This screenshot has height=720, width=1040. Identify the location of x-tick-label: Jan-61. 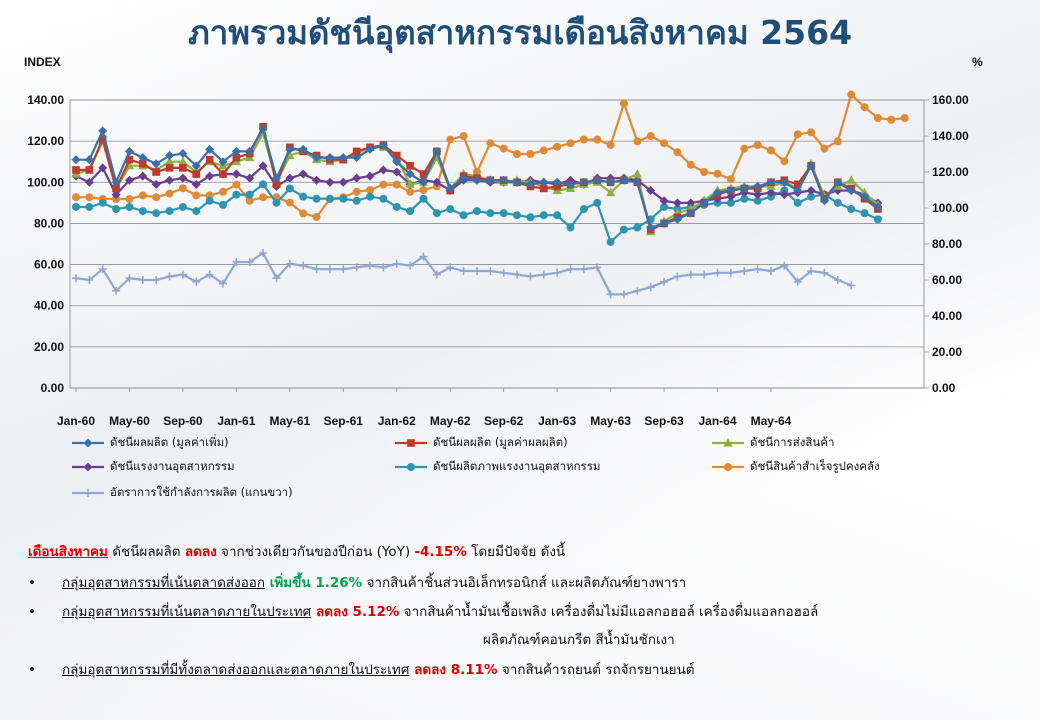
(236, 421).